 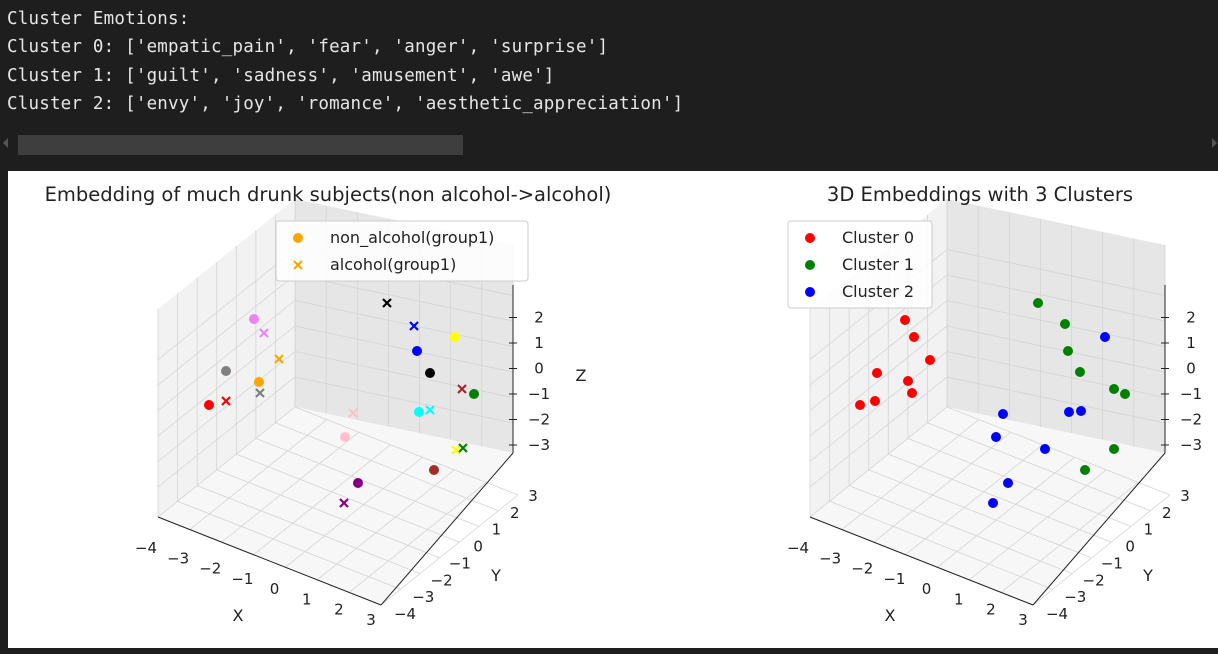 I want to click on y-tick-label: 2, so click(x=515, y=513).